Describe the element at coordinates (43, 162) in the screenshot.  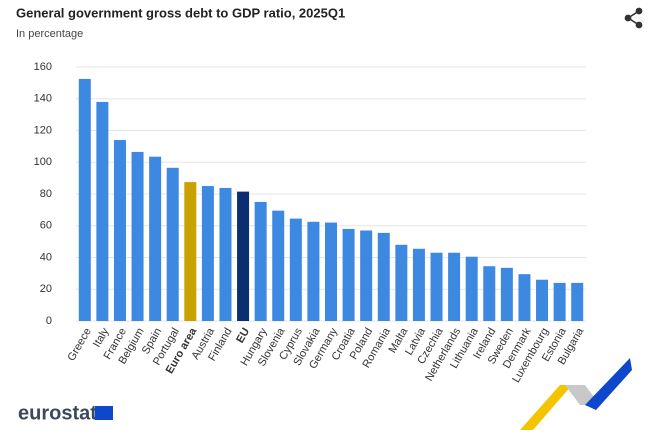
I see `y-tick-label: 100` at that location.